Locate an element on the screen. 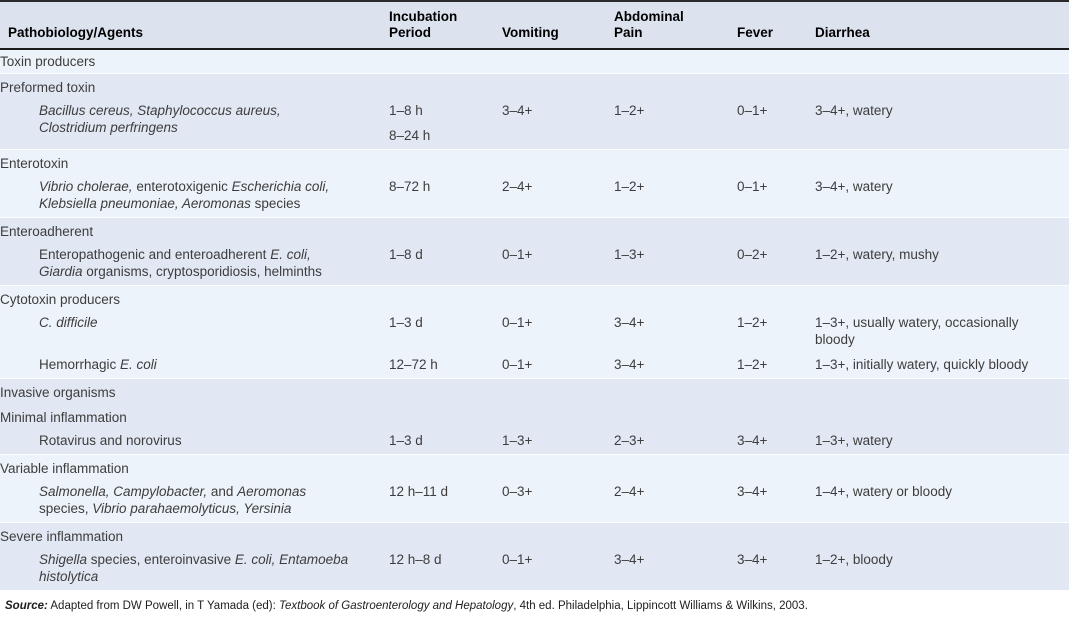 The image size is (1069, 619). text-segment: Clostridium perfringens is located at coordinates (108, 127).